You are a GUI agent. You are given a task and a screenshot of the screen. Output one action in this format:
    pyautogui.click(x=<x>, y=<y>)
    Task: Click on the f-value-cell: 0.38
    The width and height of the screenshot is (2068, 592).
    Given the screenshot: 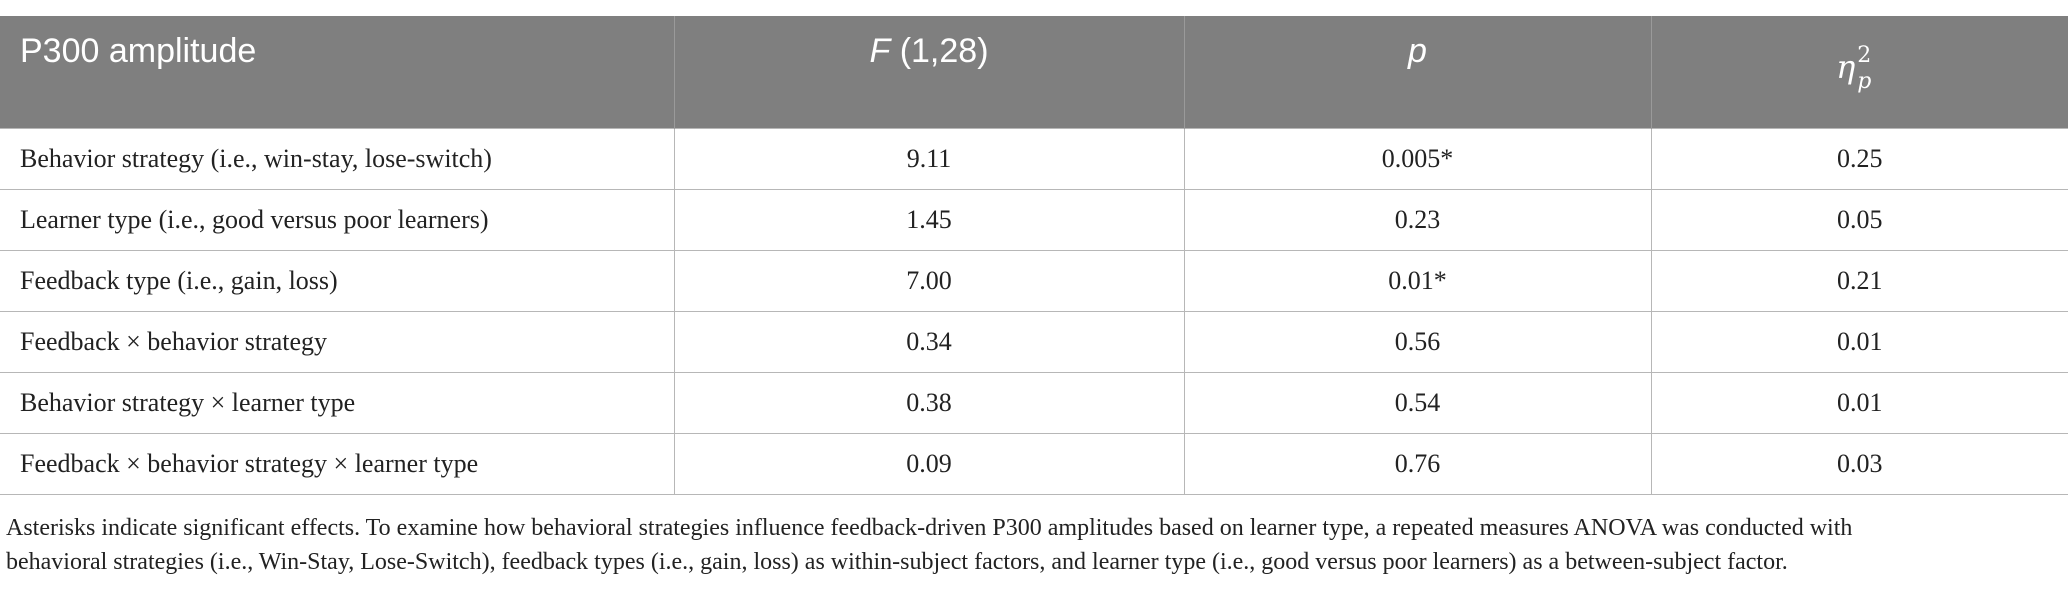 What is the action you would take?
    pyautogui.click(x=929, y=402)
    